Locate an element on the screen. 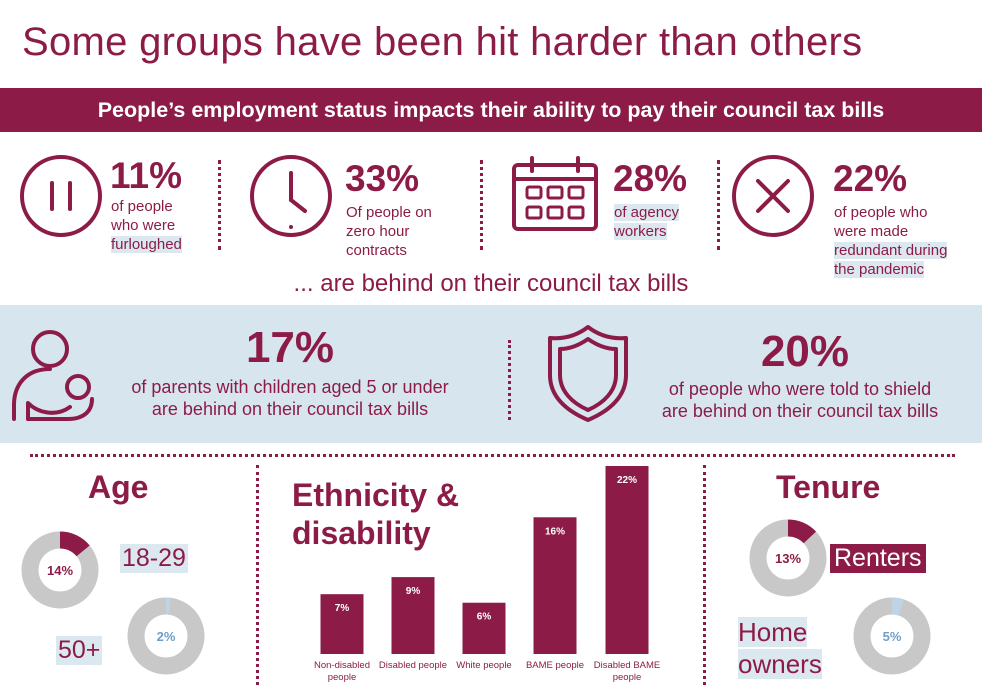  parent-child-icon is located at coordinates (54, 377).